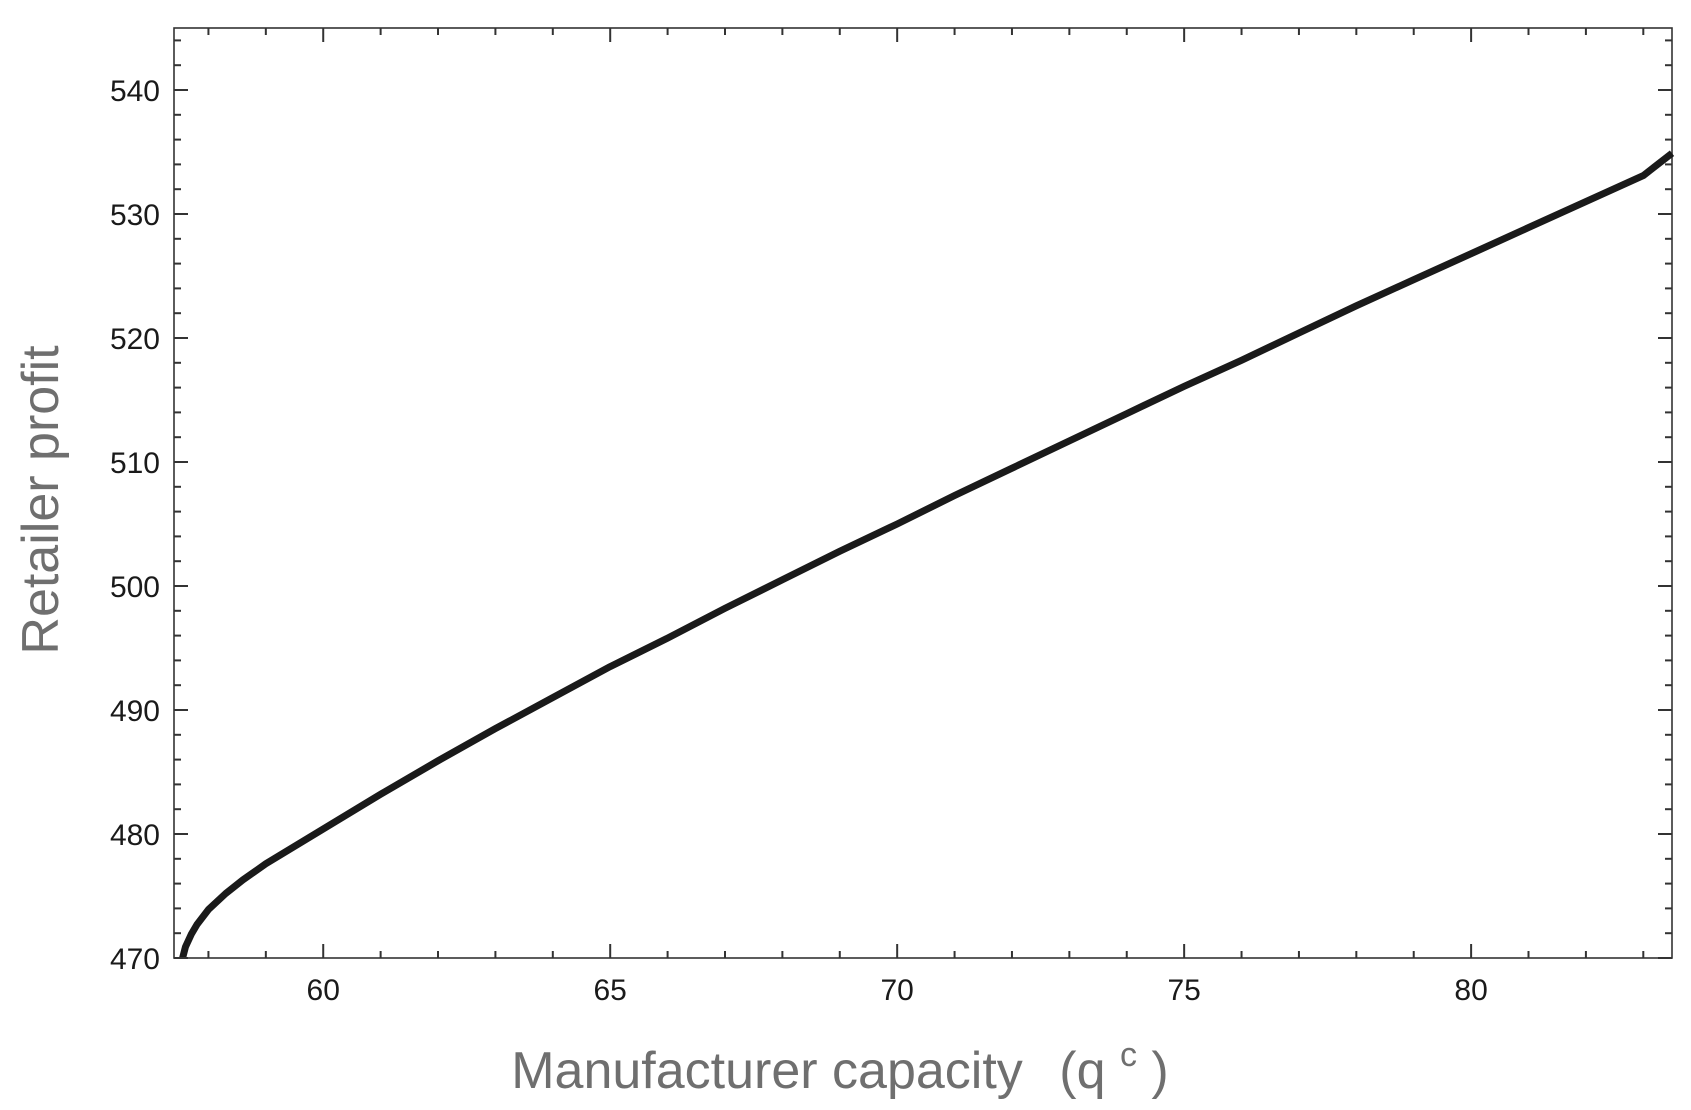 The image size is (1691, 1110). I want to click on y-tick-label: 530, so click(135, 215).